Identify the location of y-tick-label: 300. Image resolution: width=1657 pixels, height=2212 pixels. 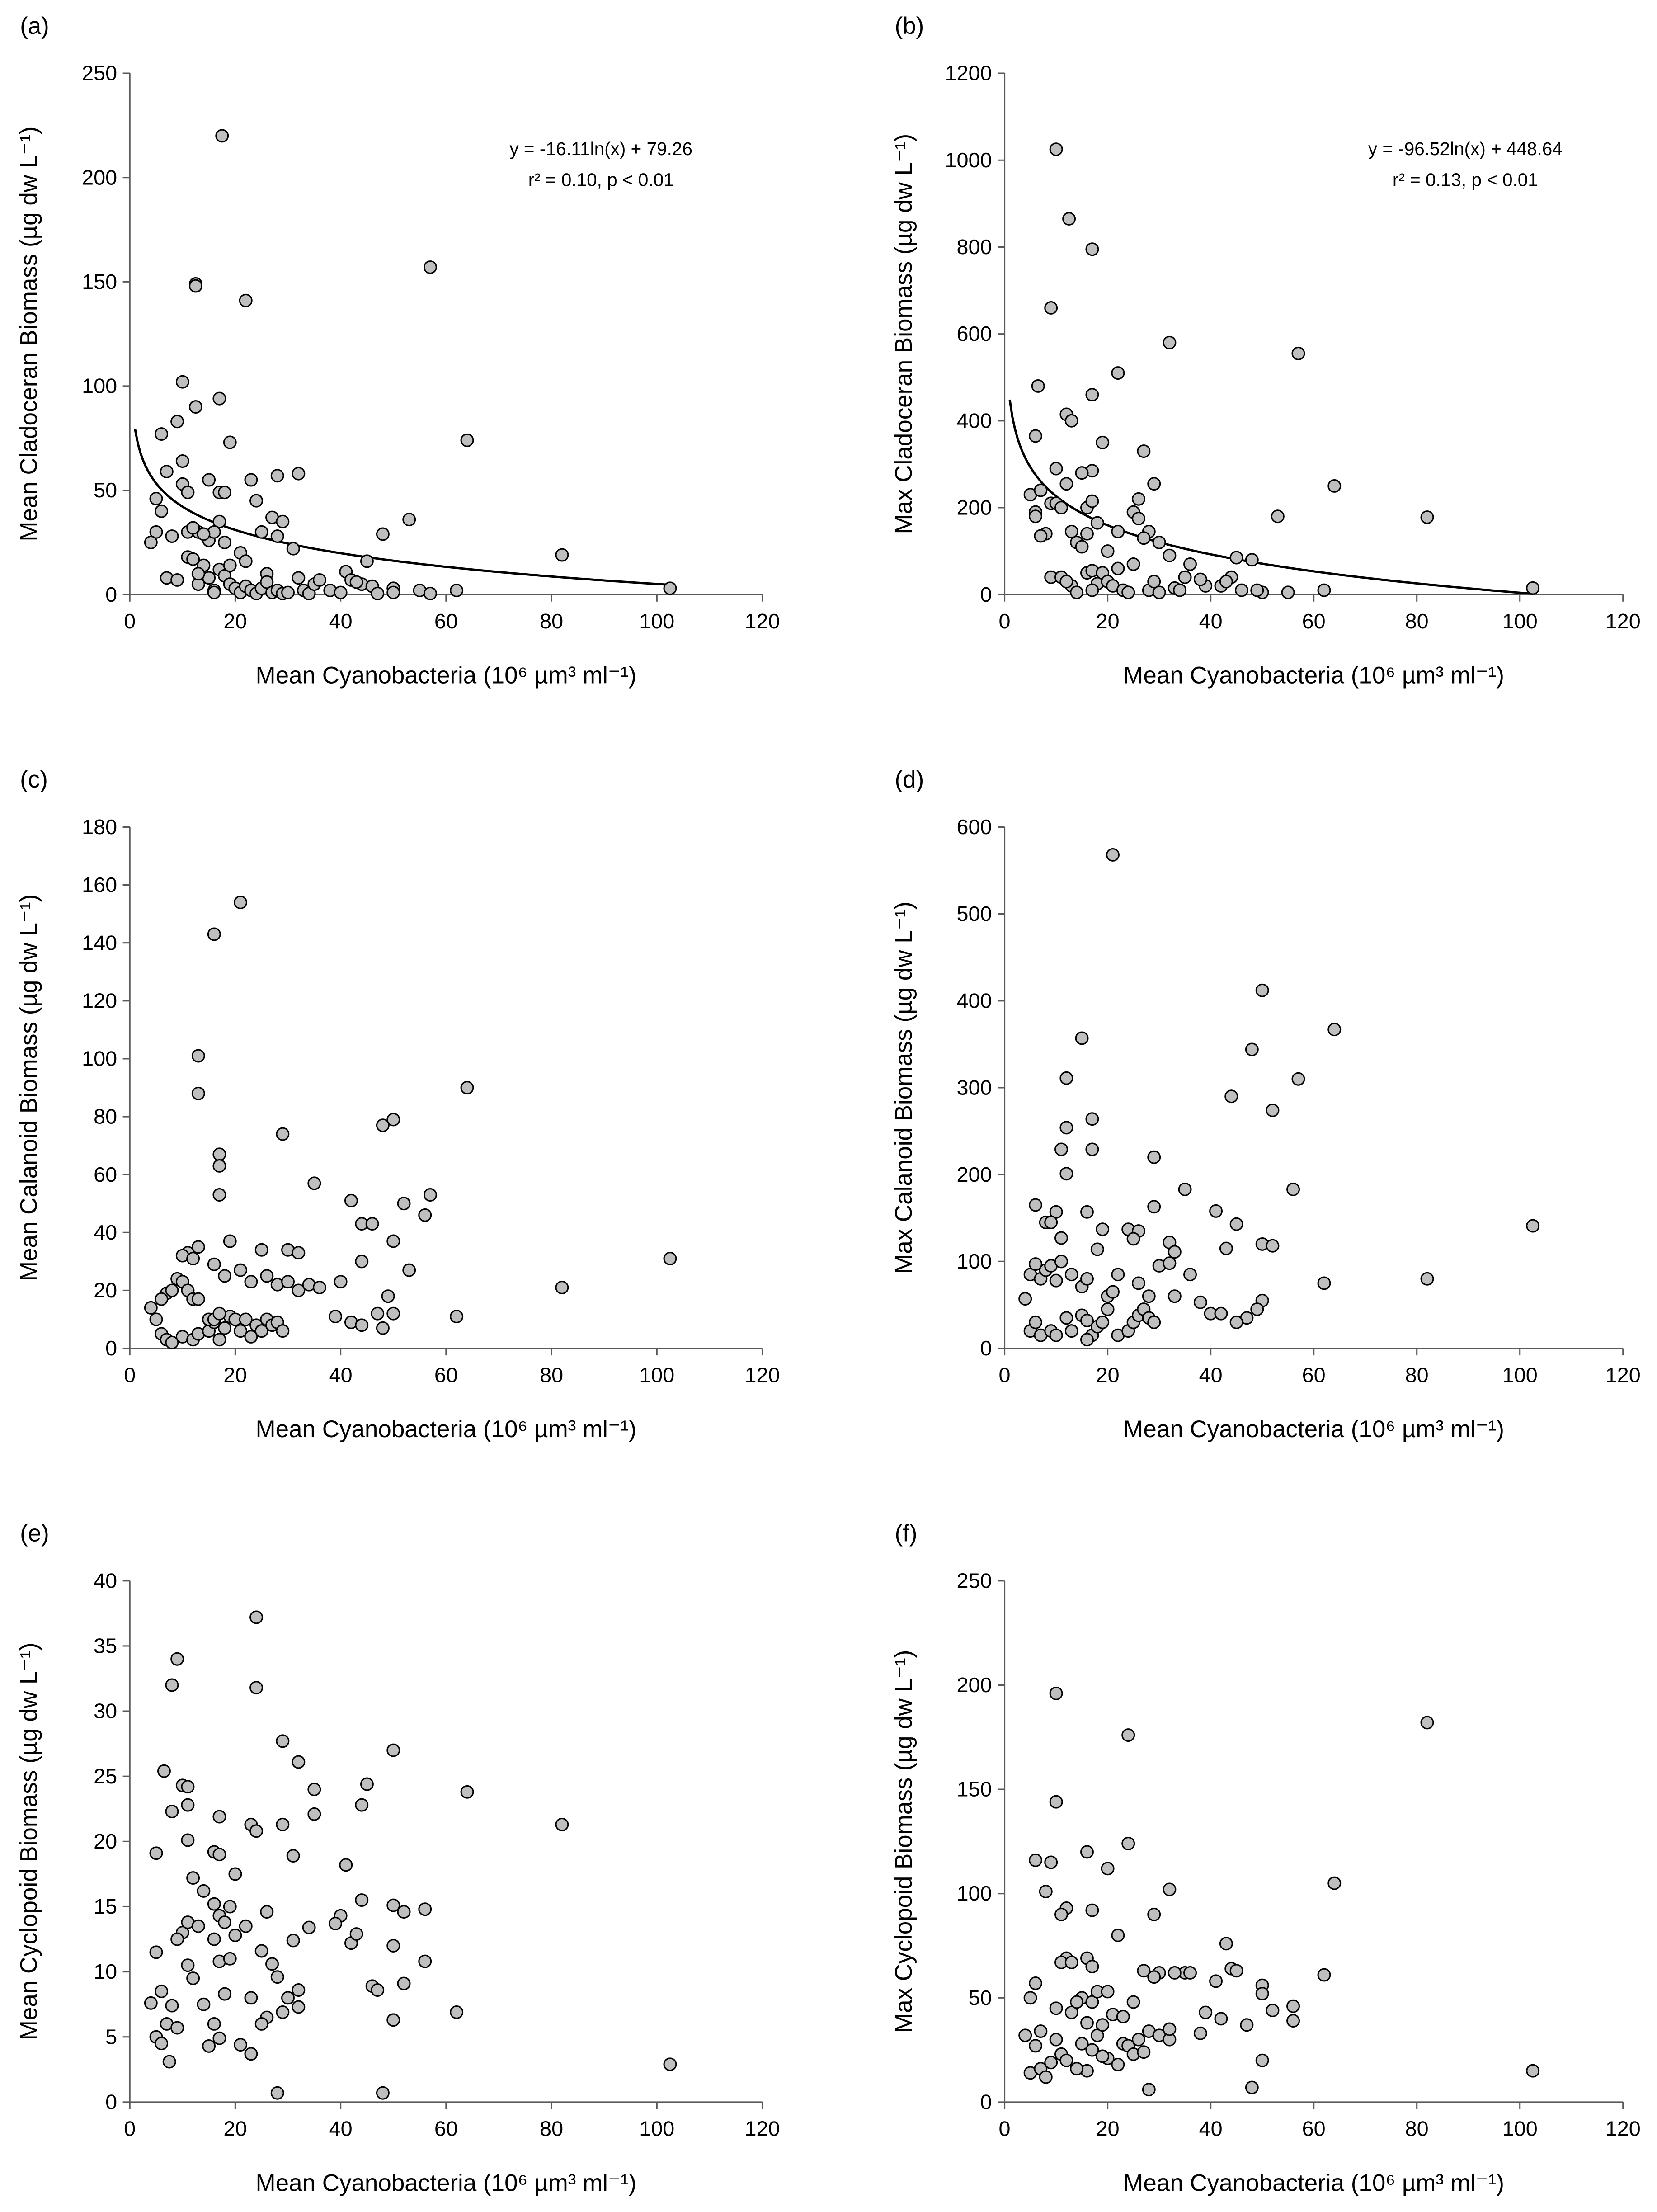
(974, 1087).